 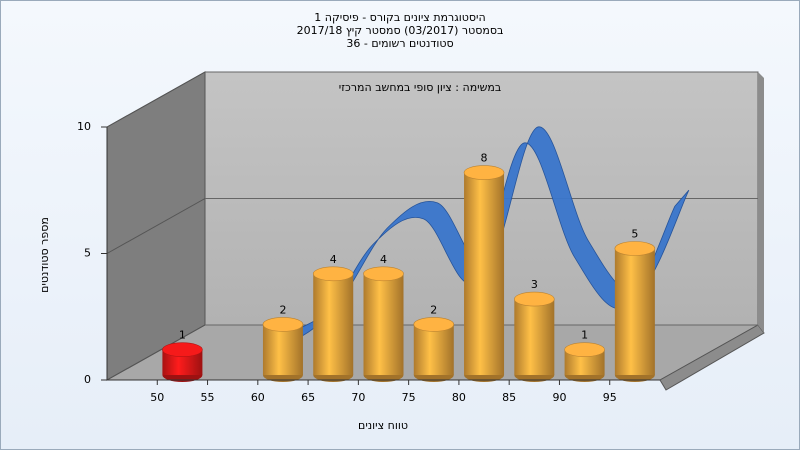 What do you see at coordinates (420, 87) in the screenshot?
I see `annotation: במשימה : ציון סופי במחשב המרכזי` at bounding box center [420, 87].